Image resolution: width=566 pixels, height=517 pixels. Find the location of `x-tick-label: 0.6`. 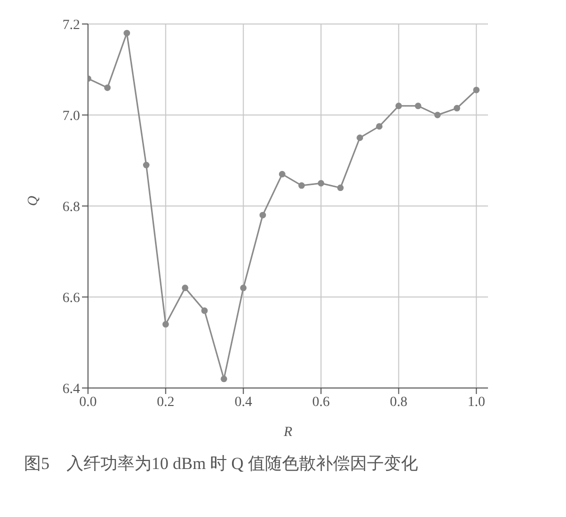

x-tick-label: 0.6 is located at coordinates (321, 402).